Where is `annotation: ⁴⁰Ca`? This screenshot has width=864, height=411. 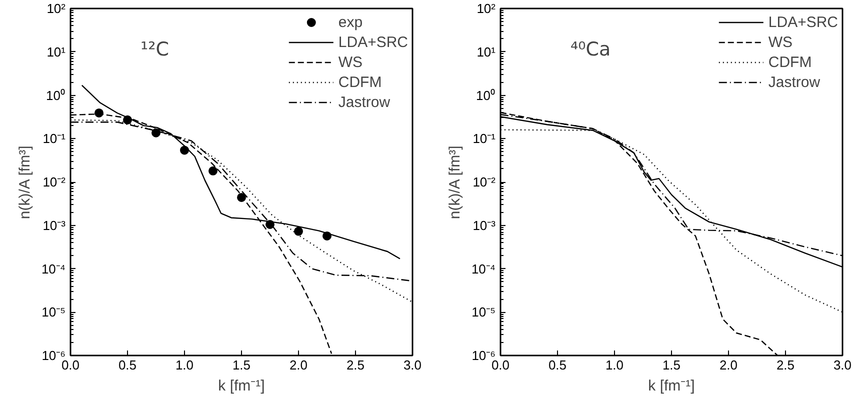 annotation: ⁴⁰Ca is located at coordinates (590, 49).